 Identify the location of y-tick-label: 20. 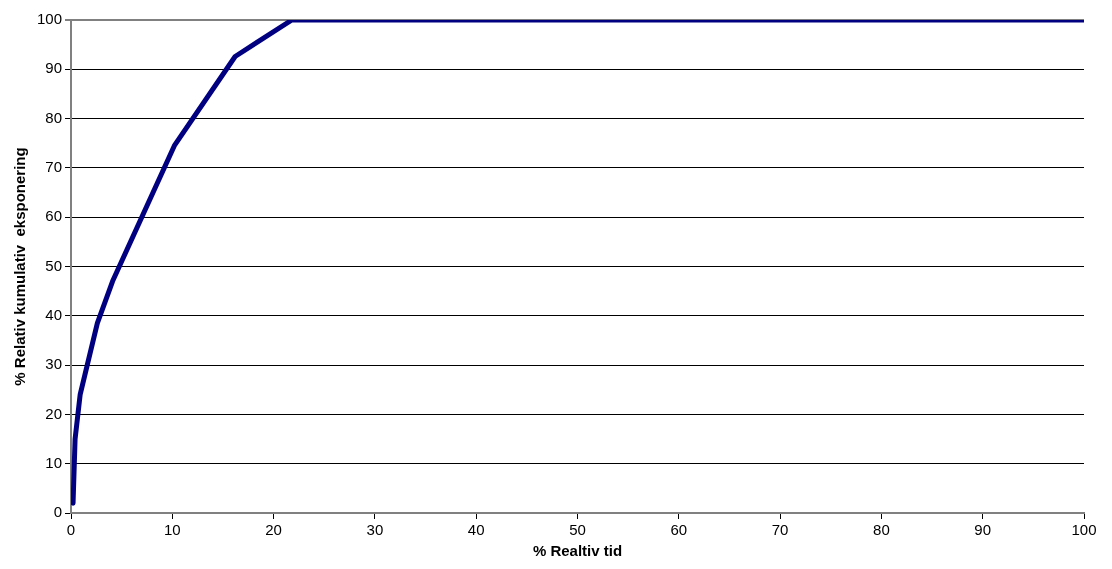
(54, 413).